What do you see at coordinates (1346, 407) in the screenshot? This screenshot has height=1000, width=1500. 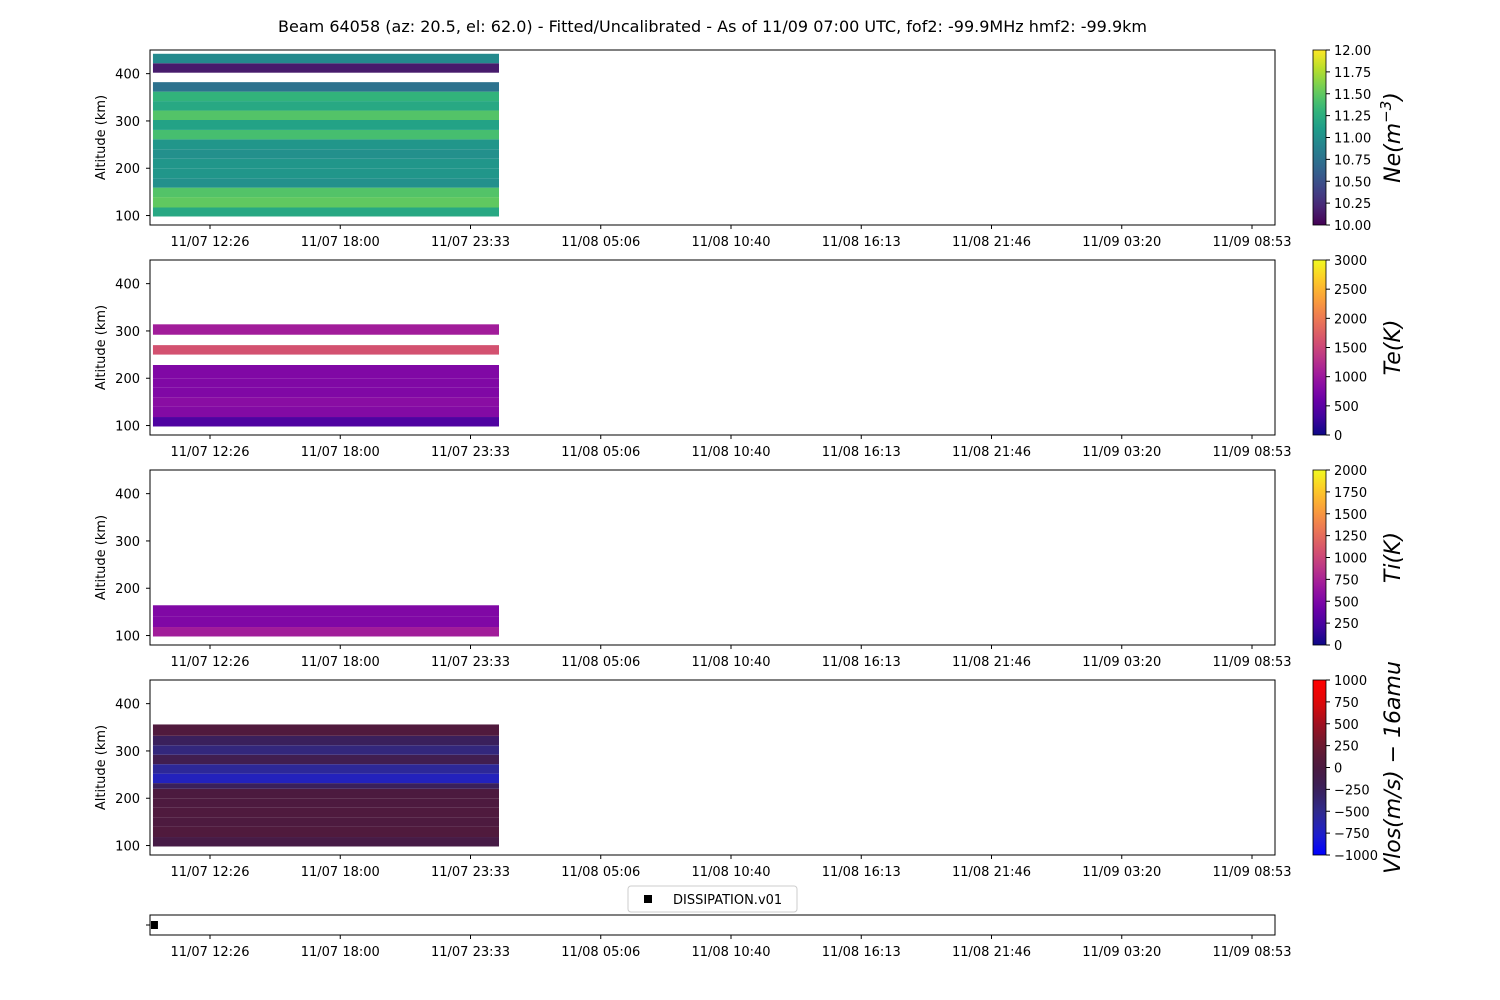 I see `colorbar-tick-label: 500` at bounding box center [1346, 407].